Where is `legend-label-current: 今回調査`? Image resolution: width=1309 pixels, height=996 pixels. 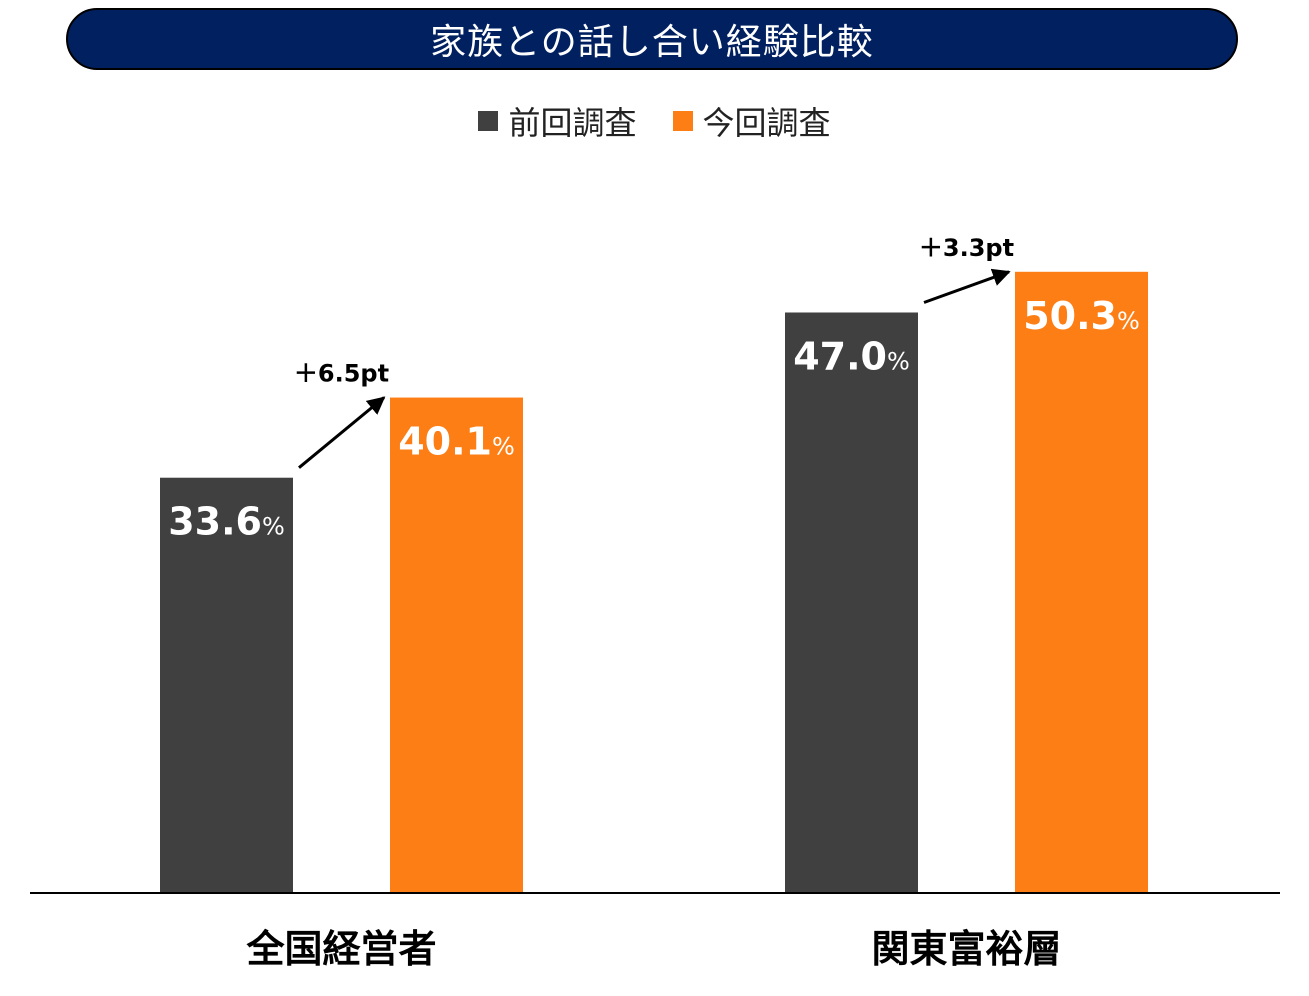
legend-label-current: 今回調査 is located at coordinates (766, 123).